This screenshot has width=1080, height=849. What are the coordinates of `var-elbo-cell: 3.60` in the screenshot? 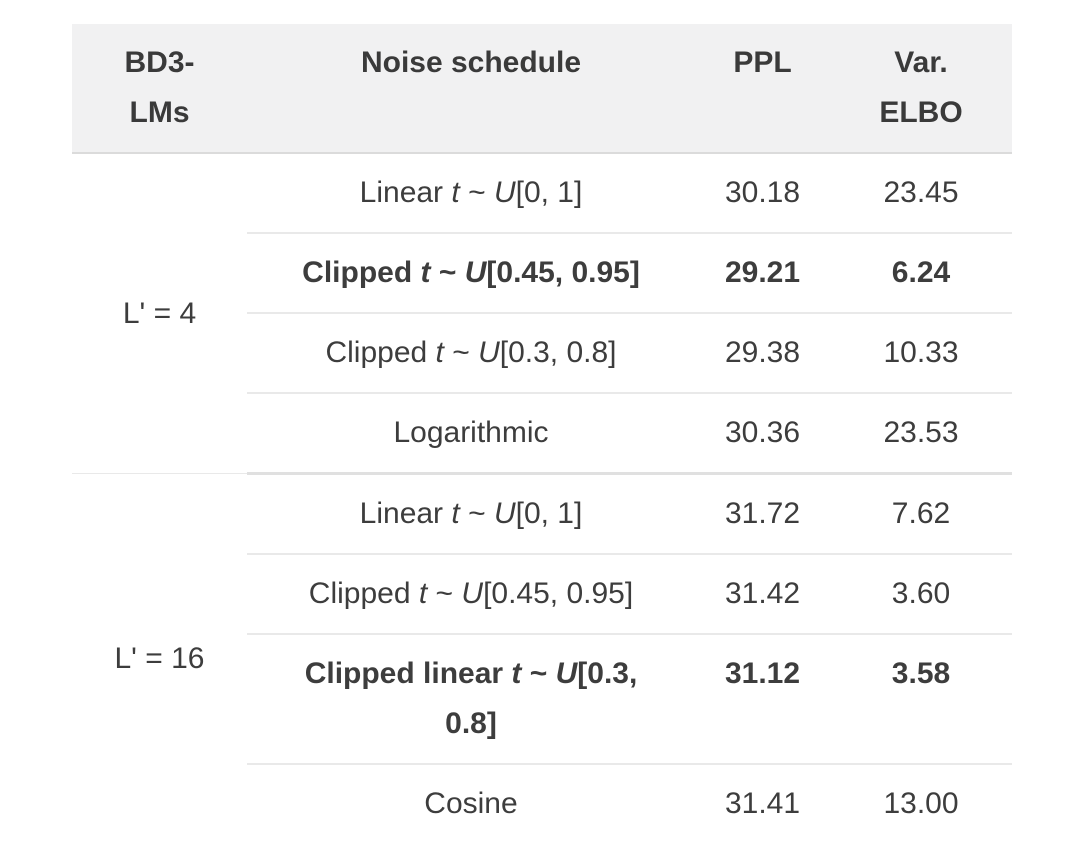 It's located at (921, 594).